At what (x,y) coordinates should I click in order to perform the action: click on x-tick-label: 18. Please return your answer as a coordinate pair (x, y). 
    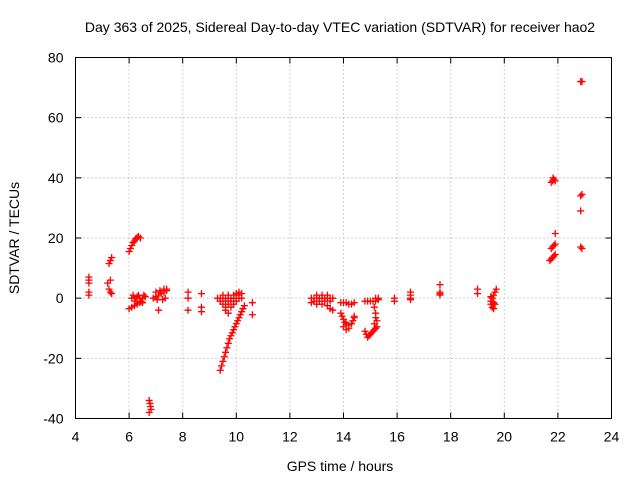
    Looking at the image, I should click on (451, 437).